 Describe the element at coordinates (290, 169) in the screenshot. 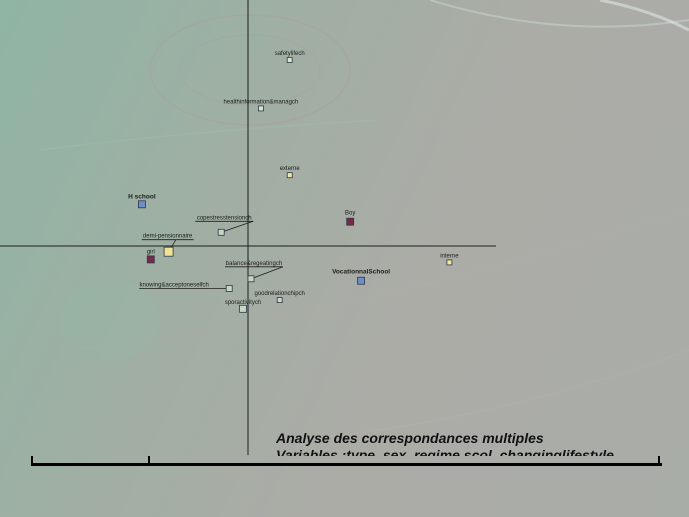

I see `point-label: externe` at that location.